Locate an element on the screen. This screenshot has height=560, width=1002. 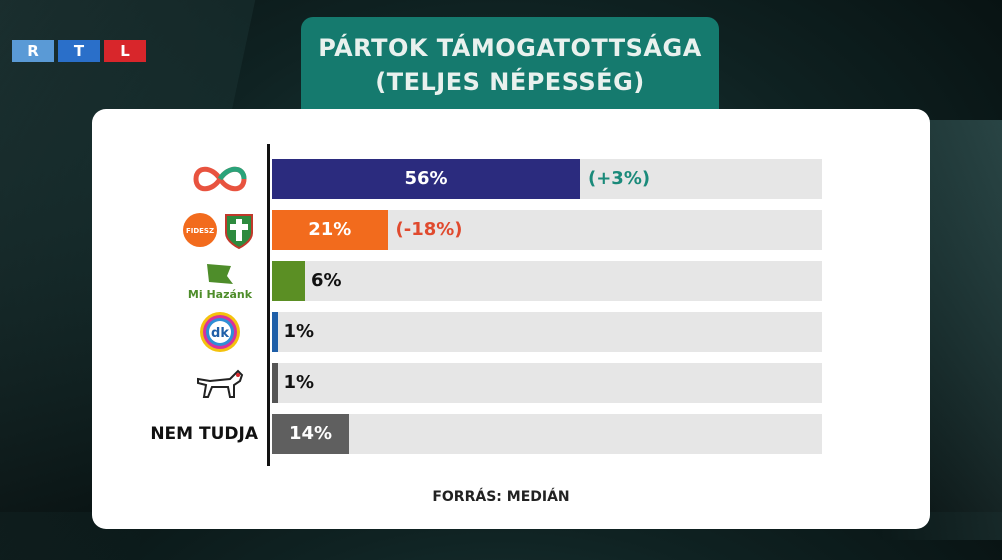
rtl-logo-tile-r: R is located at coordinates (33, 51).